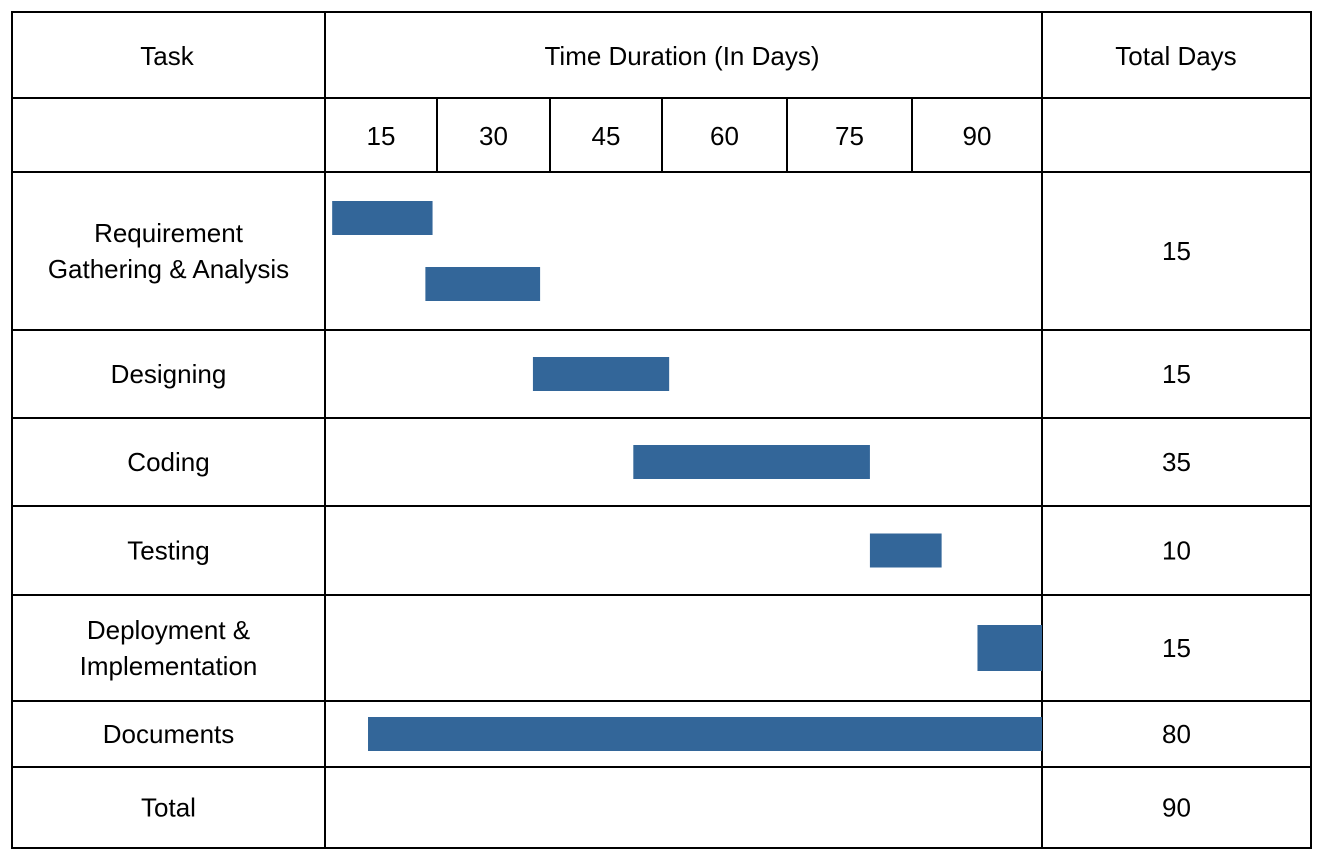 The image size is (1323, 860). I want to click on header-total-days: Total Days, so click(1175, 56).